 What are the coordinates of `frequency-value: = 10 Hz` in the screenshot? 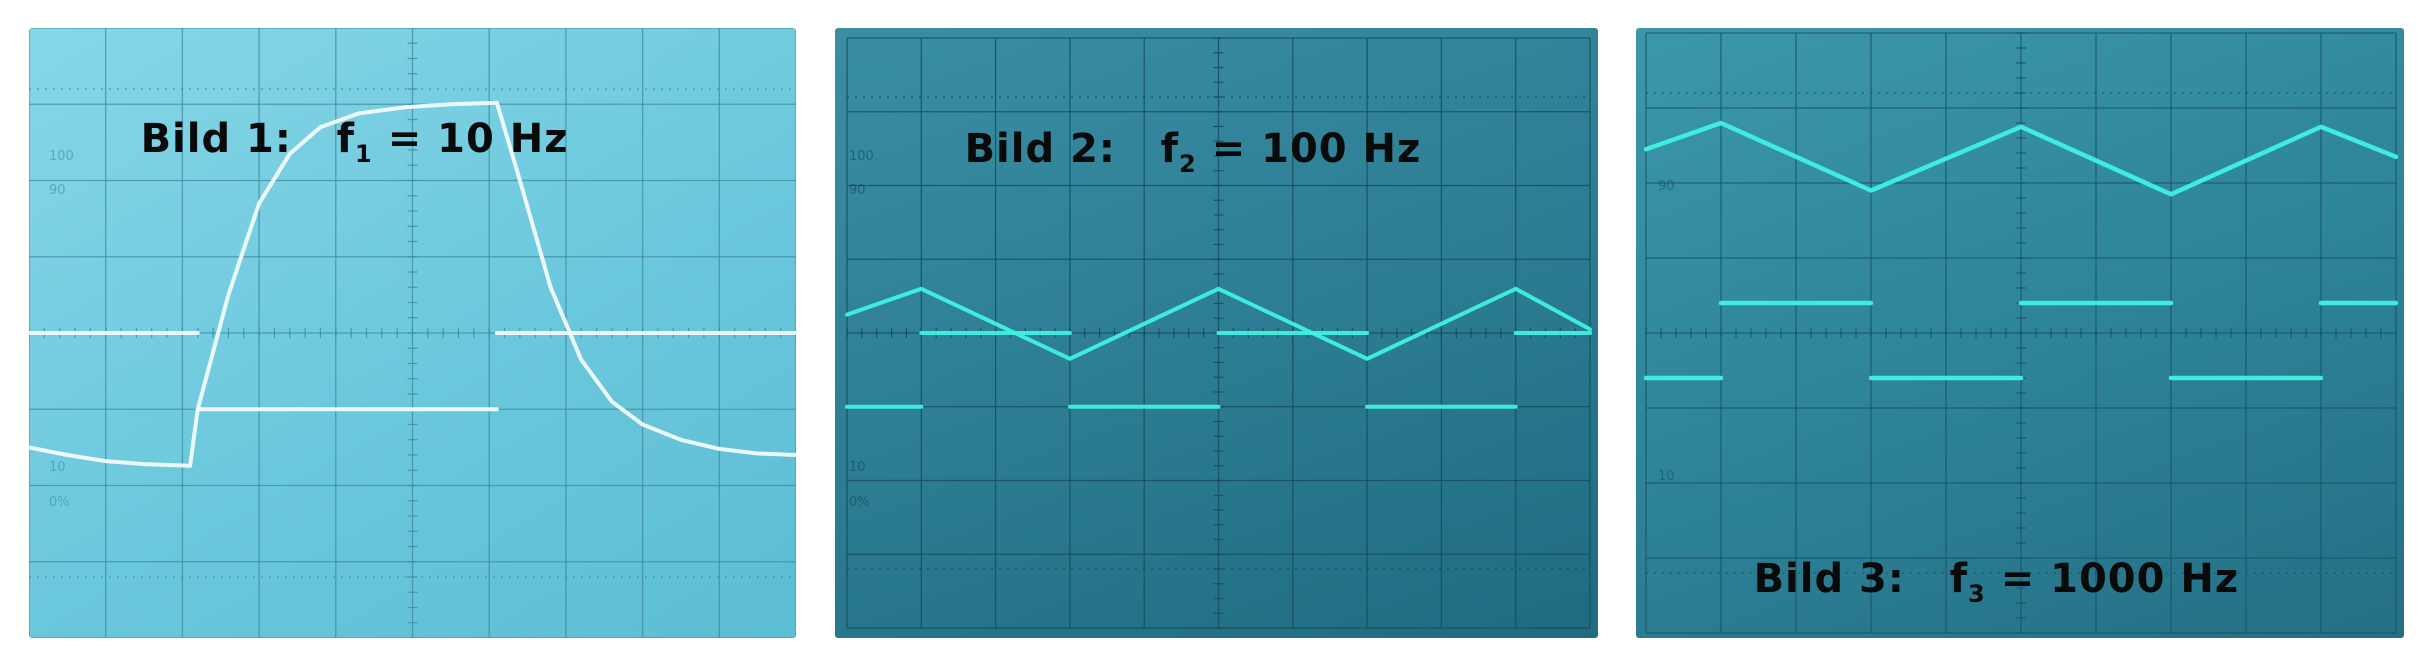 It's located at (478, 139).